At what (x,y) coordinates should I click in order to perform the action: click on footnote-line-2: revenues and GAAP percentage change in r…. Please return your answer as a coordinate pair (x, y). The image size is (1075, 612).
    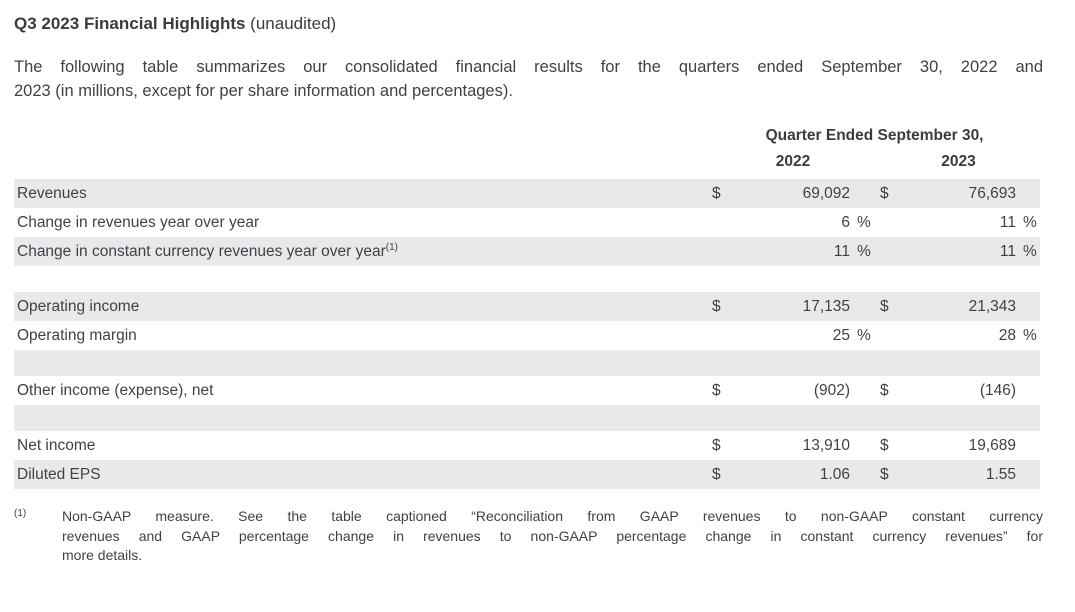
    Looking at the image, I should click on (552, 535).